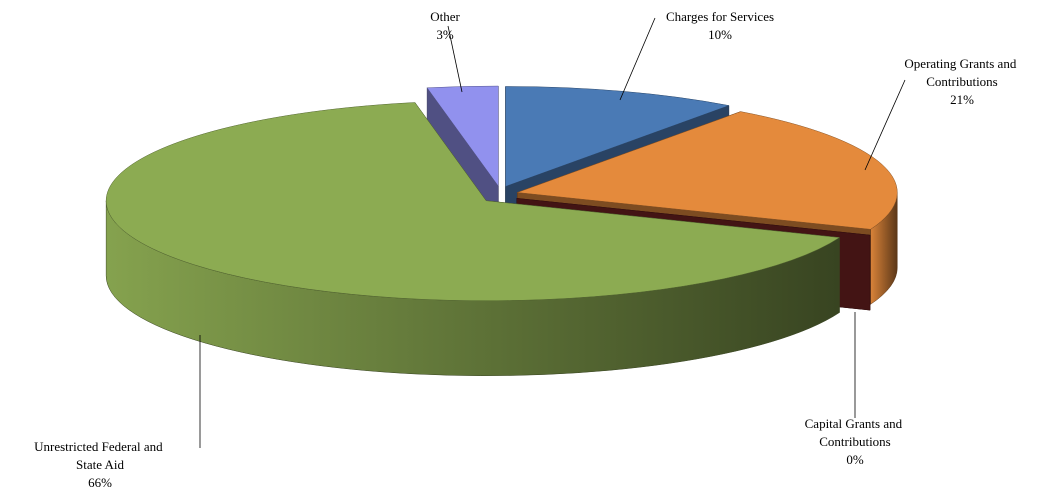 This screenshot has height=500, width=1047. Describe the element at coordinates (855, 459) in the screenshot. I see `slice-value-label: 0%` at that location.